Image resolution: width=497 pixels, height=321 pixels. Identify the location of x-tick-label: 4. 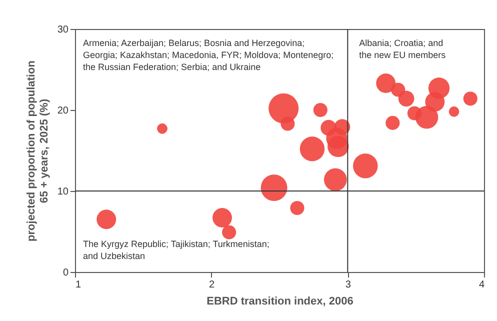
(481, 285).